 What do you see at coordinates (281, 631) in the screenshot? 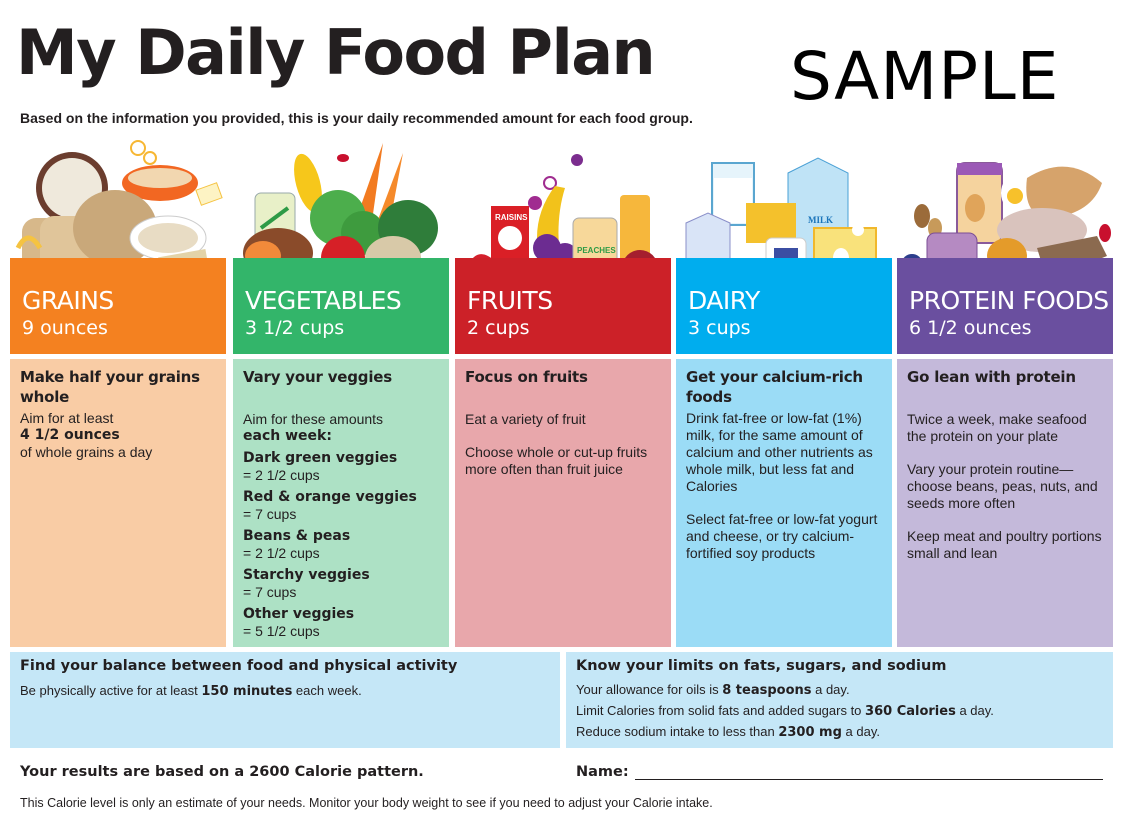
I see `weekly-amount: = 5 1/2 cups` at bounding box center [281, 631].